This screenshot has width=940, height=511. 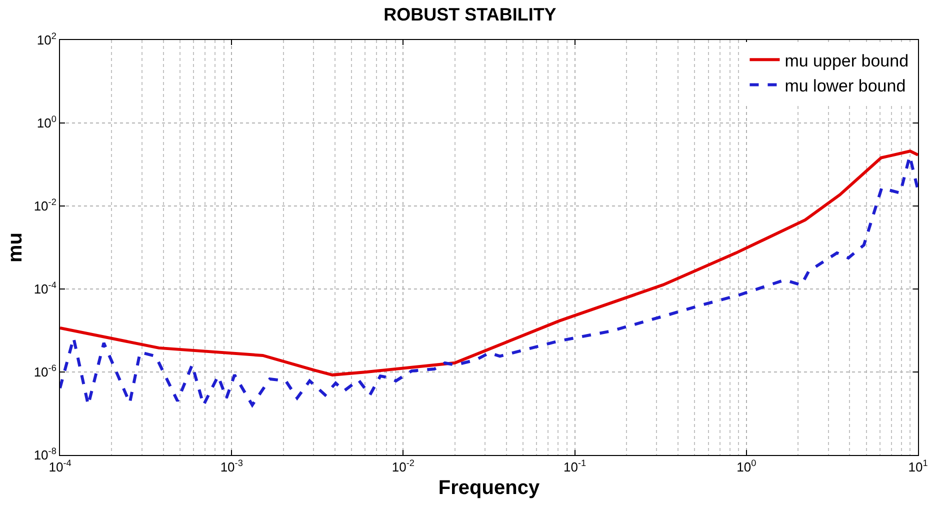 What do you see at coordinates (46, 122) in the screenshot?
I see `y-tick-label: 10$^{0}$` at bounding box center [46, 122].